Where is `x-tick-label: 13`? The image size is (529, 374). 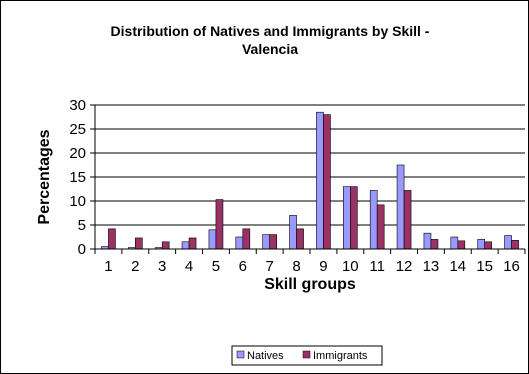 x-tick-label: 13 is located at coordinates (431, 266).